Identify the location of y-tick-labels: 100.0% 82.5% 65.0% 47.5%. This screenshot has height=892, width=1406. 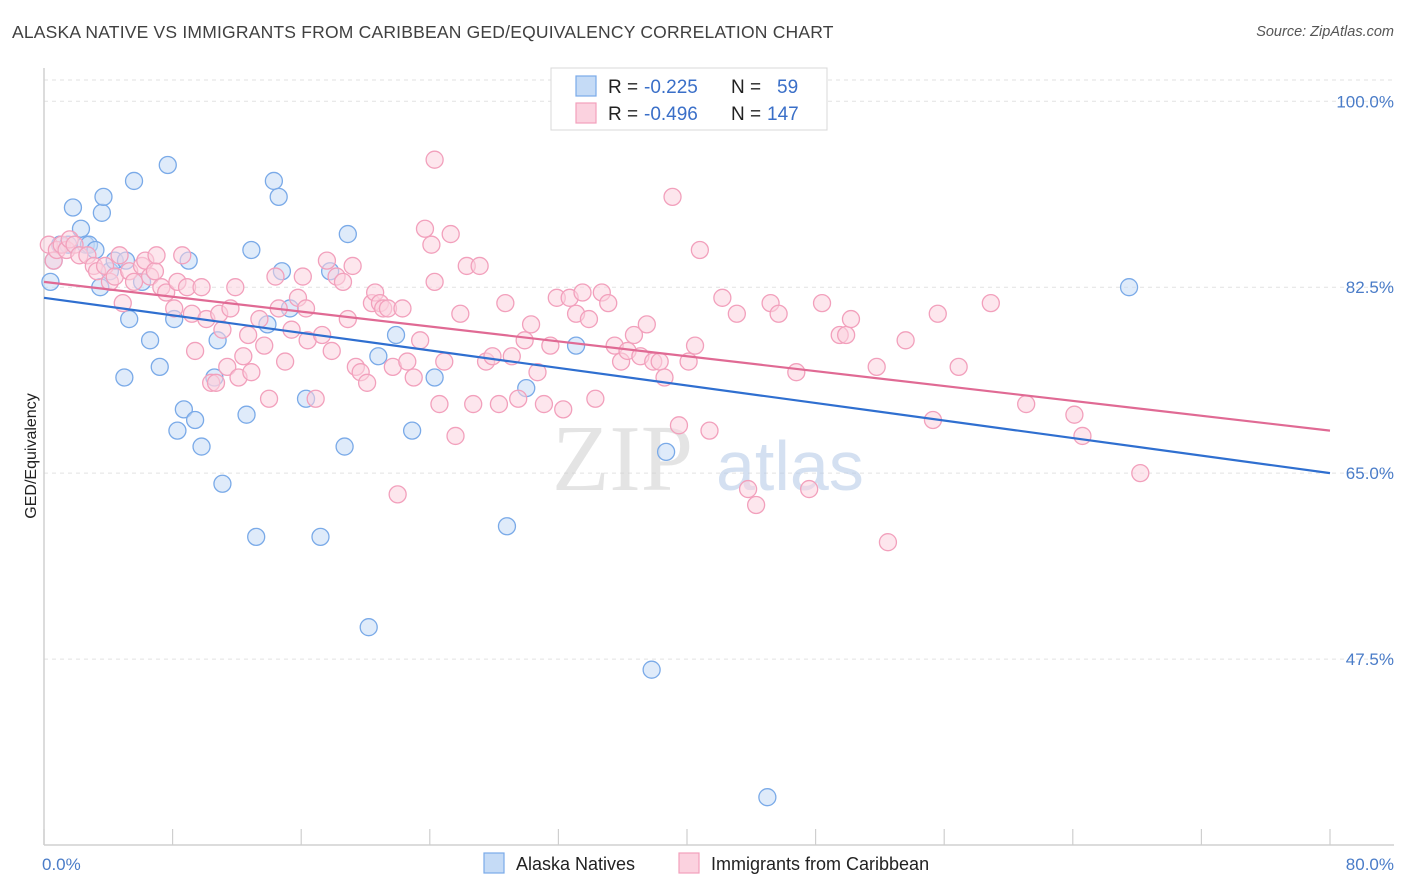
(1365, 380).